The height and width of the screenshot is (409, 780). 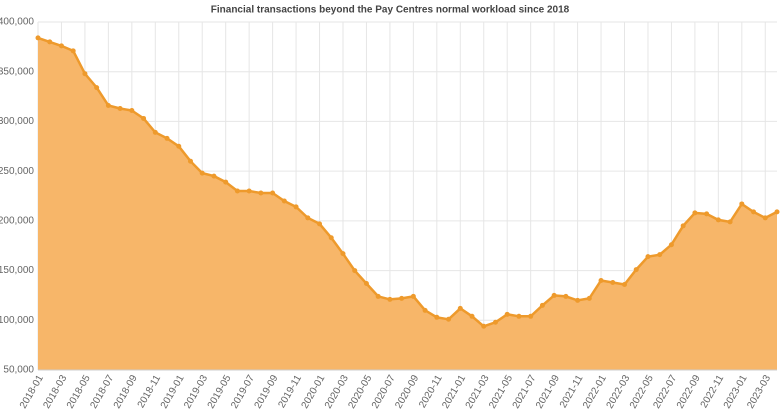 What do you see at coordinates (18, 370) in the screenshot?
I see `y-tick-label: 50,000` at bounding box center [18, 370].